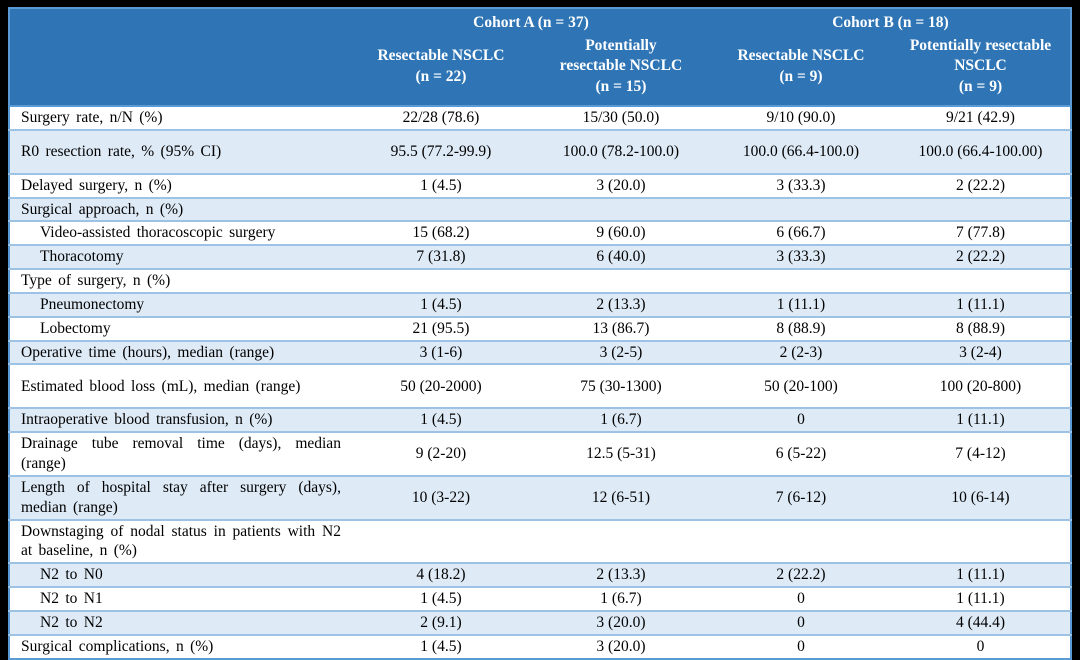 The height and width of the screenshot is (660, 1080). Describe the element at coordinates (440, 233) in the screenshot. I see `cell-value: 15 (68.2)` at that location.